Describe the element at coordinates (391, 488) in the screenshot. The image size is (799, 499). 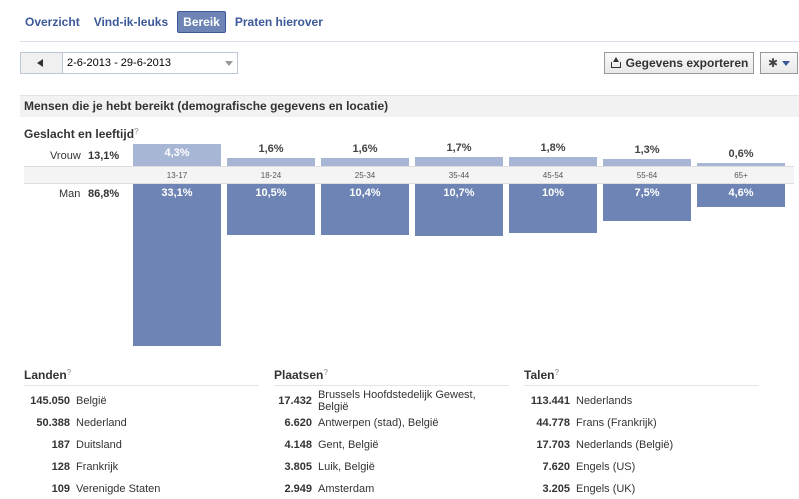
I see `list-item: 2.949 Amsterdam` at that location.